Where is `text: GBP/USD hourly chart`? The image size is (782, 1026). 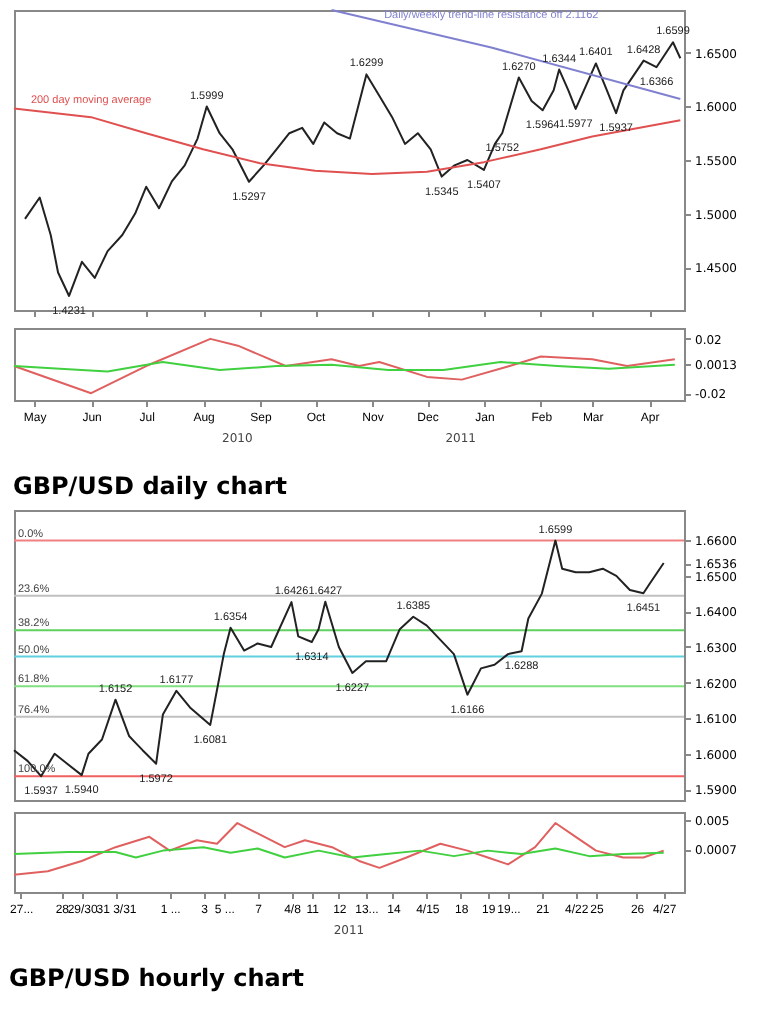
text: GBP/USD hourly chart is located at coordinates (157, 978).